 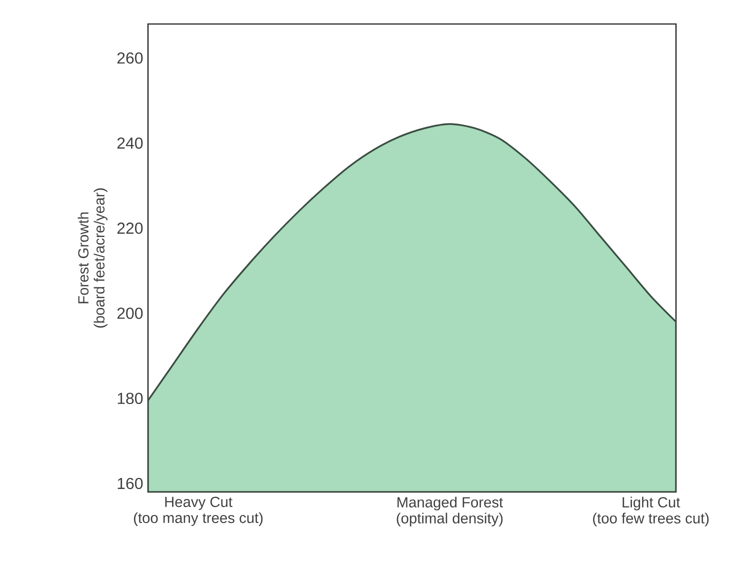 What do you see at coordinates (130, 398) in the screenshot?
I see `y-tick-label: 180` at bounding box center [130, 398].